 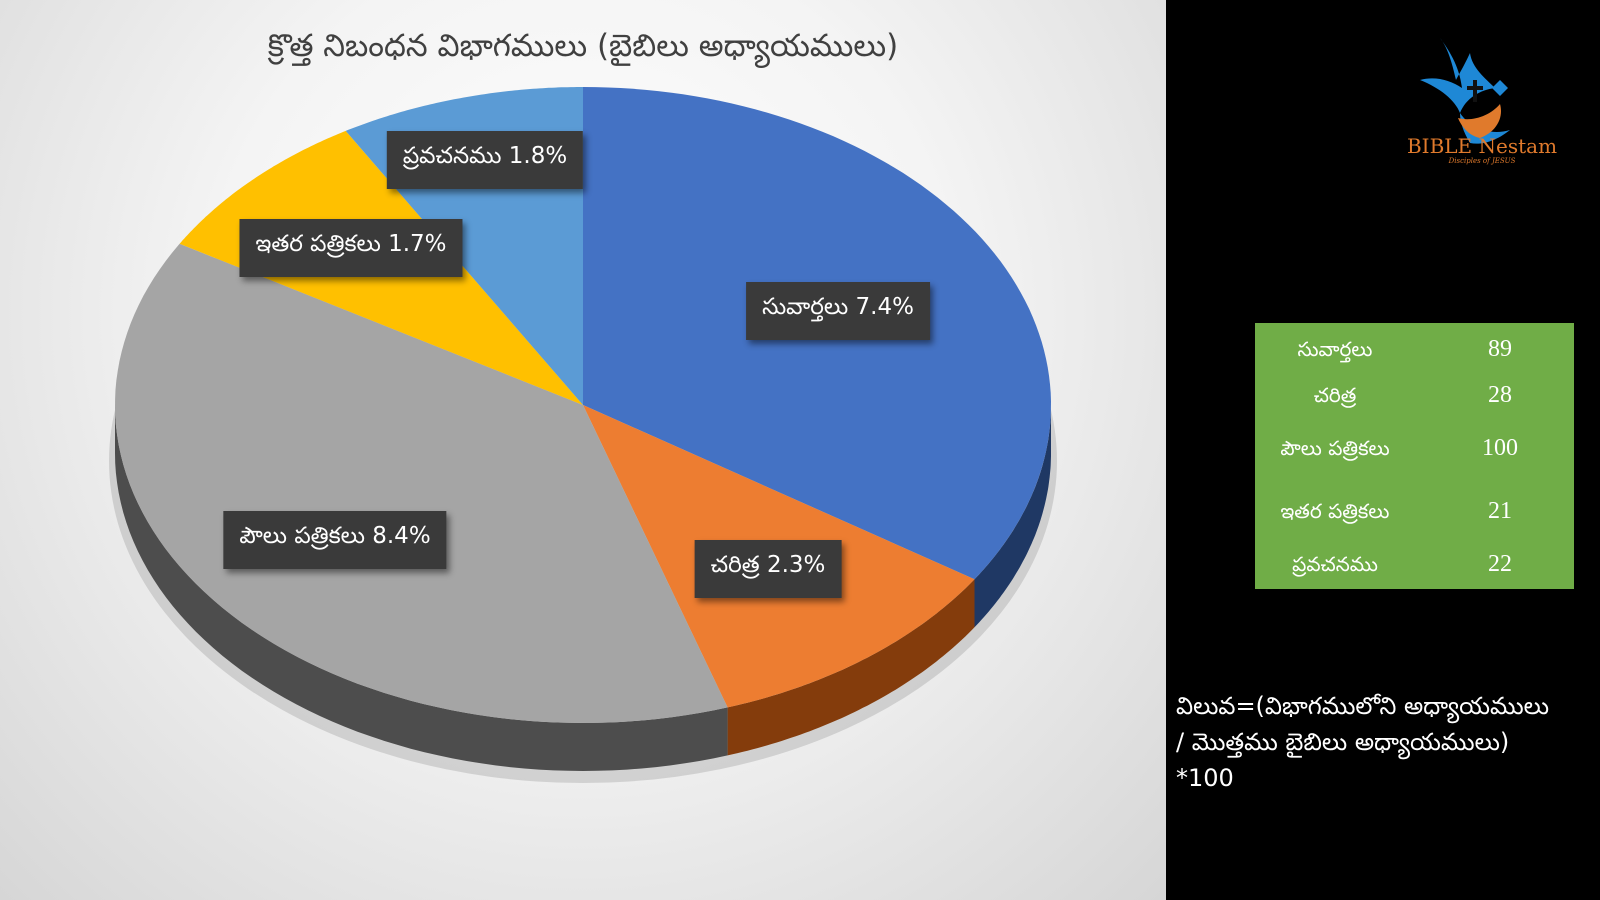 I want to click on formula-line: / మొత్తము బైబిలు అధ్యాయములు), so click(x=1343, y=742).